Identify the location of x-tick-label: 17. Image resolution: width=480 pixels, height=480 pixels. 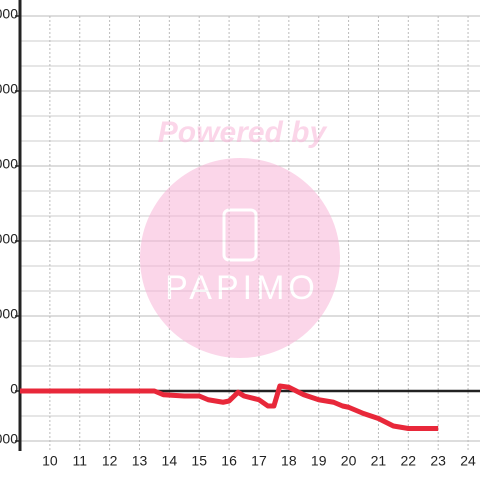
(259, 461).